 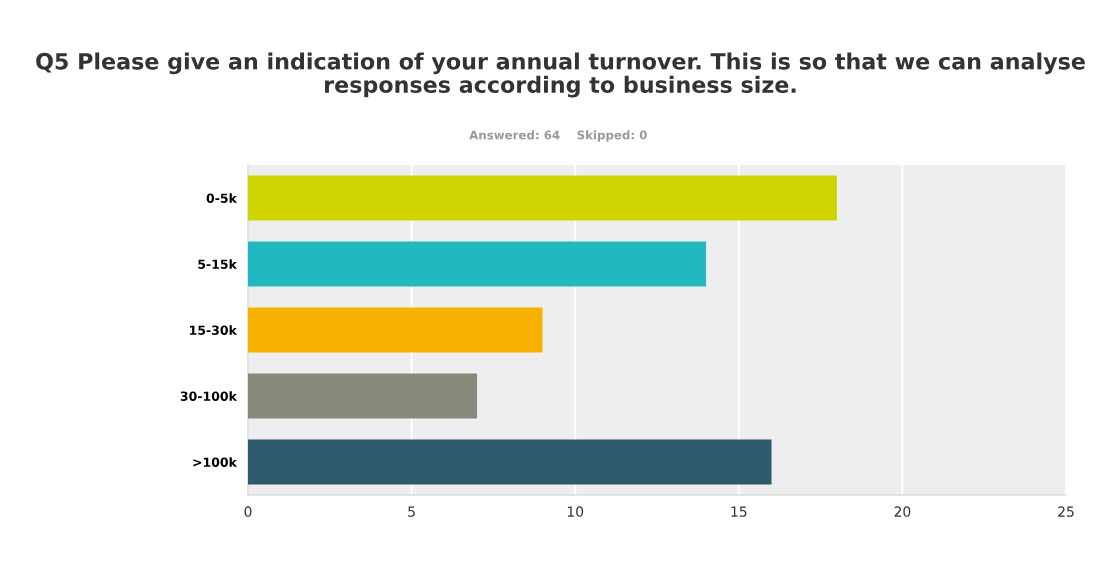 What do you see at coordinates (215, 462) in the screenshot?
I see `y-tick-label: >100k` at bounding box center [215, 462].